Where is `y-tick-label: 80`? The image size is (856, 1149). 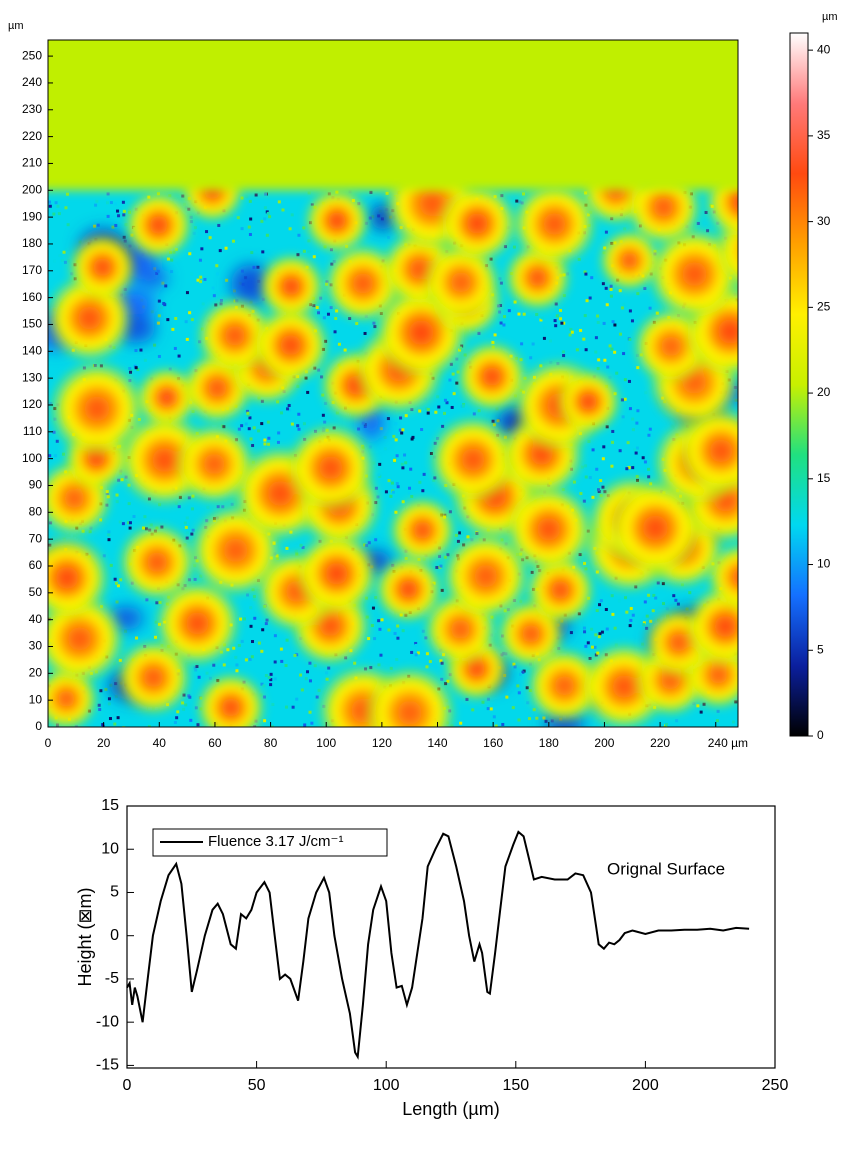
y-tick-label: 80 is located at coordinates (36, 511).